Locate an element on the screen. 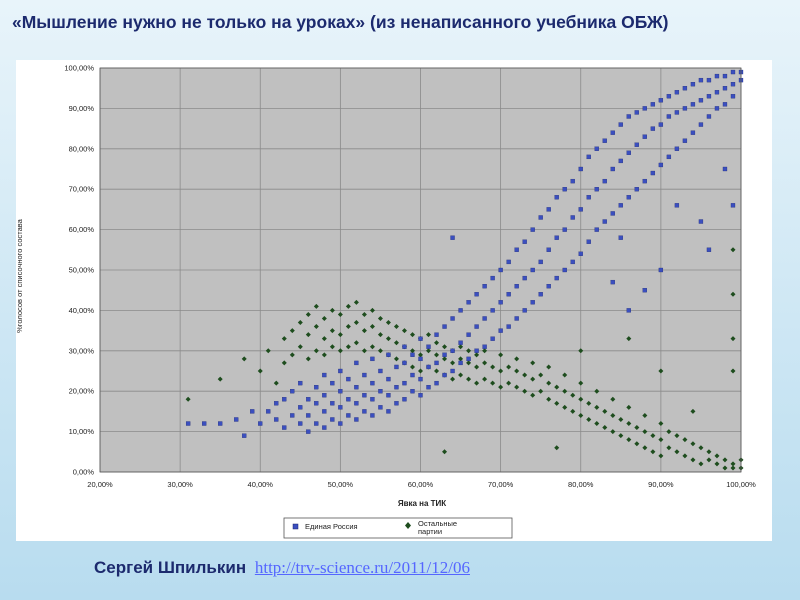 The height and width of the screenshot is (600, 800). y-tick-label: 60,00% is located at coordinates (82, 229).